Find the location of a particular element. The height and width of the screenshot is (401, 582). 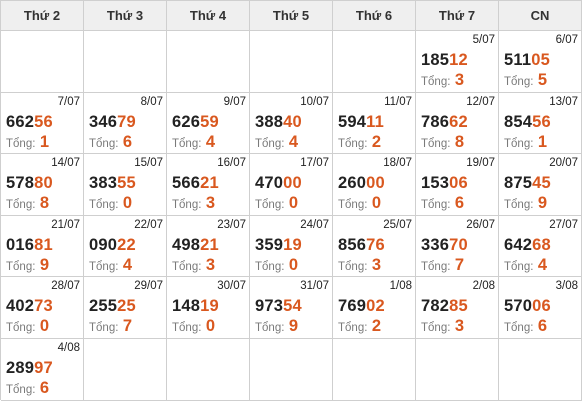

weekday-header: Thứ 5 is located at coordinates (291, 16).